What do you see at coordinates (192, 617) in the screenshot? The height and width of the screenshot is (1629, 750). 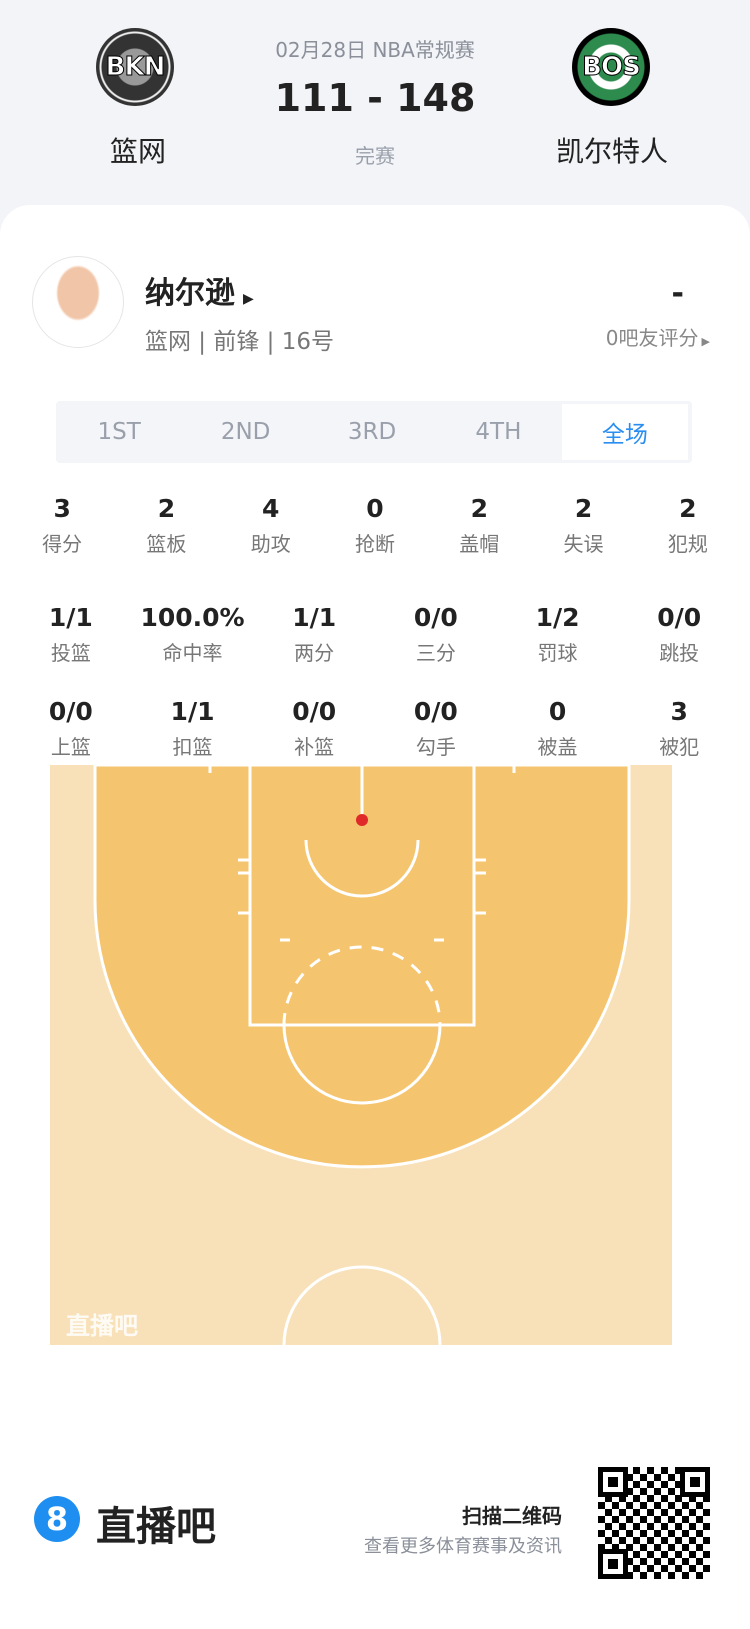 I see `stat-value: 100.0%` at bounding box center [192, 617].